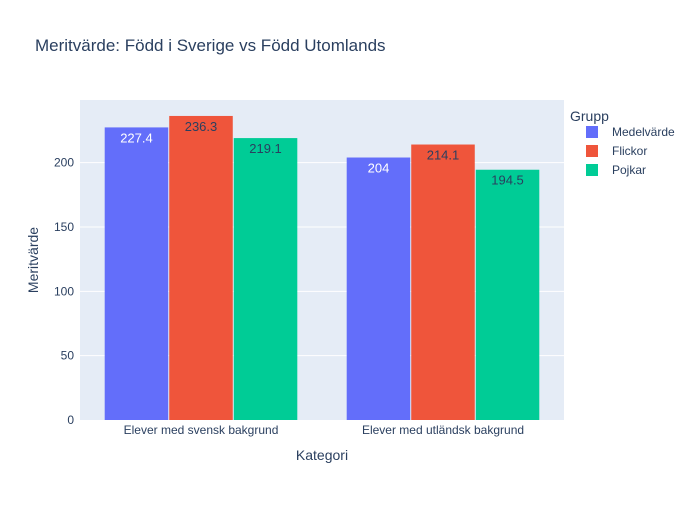 This screenshot has width=700, height=505. What do you see at coordinates (443, 430) in the screenshot?
I see `x-tick-label: Elever med utländsk bakgrund` at bounding box center [443, 430].